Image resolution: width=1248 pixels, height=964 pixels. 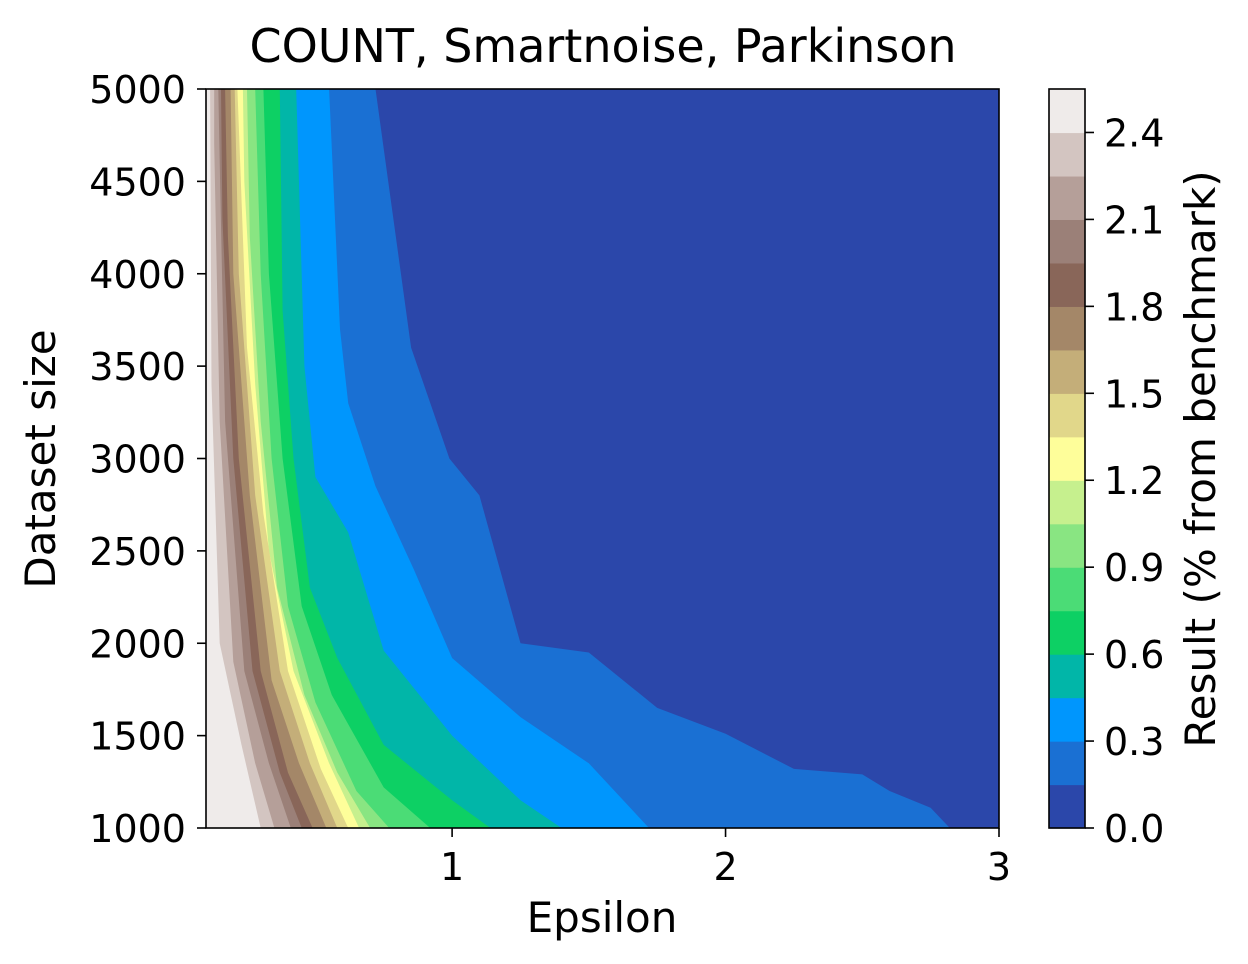 What do you see at coordinates (1134, 220) in the screenshot?
I see `colorbar-tick-label: 2.1` at bounding box center [1134, 220].